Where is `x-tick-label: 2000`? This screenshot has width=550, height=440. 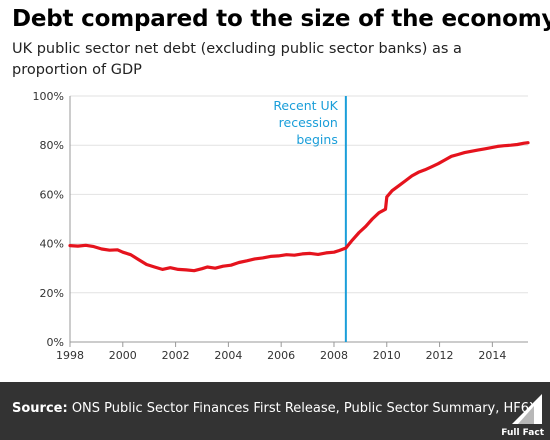
x-tick-label: 2000 is located at coordinates (123, 355).